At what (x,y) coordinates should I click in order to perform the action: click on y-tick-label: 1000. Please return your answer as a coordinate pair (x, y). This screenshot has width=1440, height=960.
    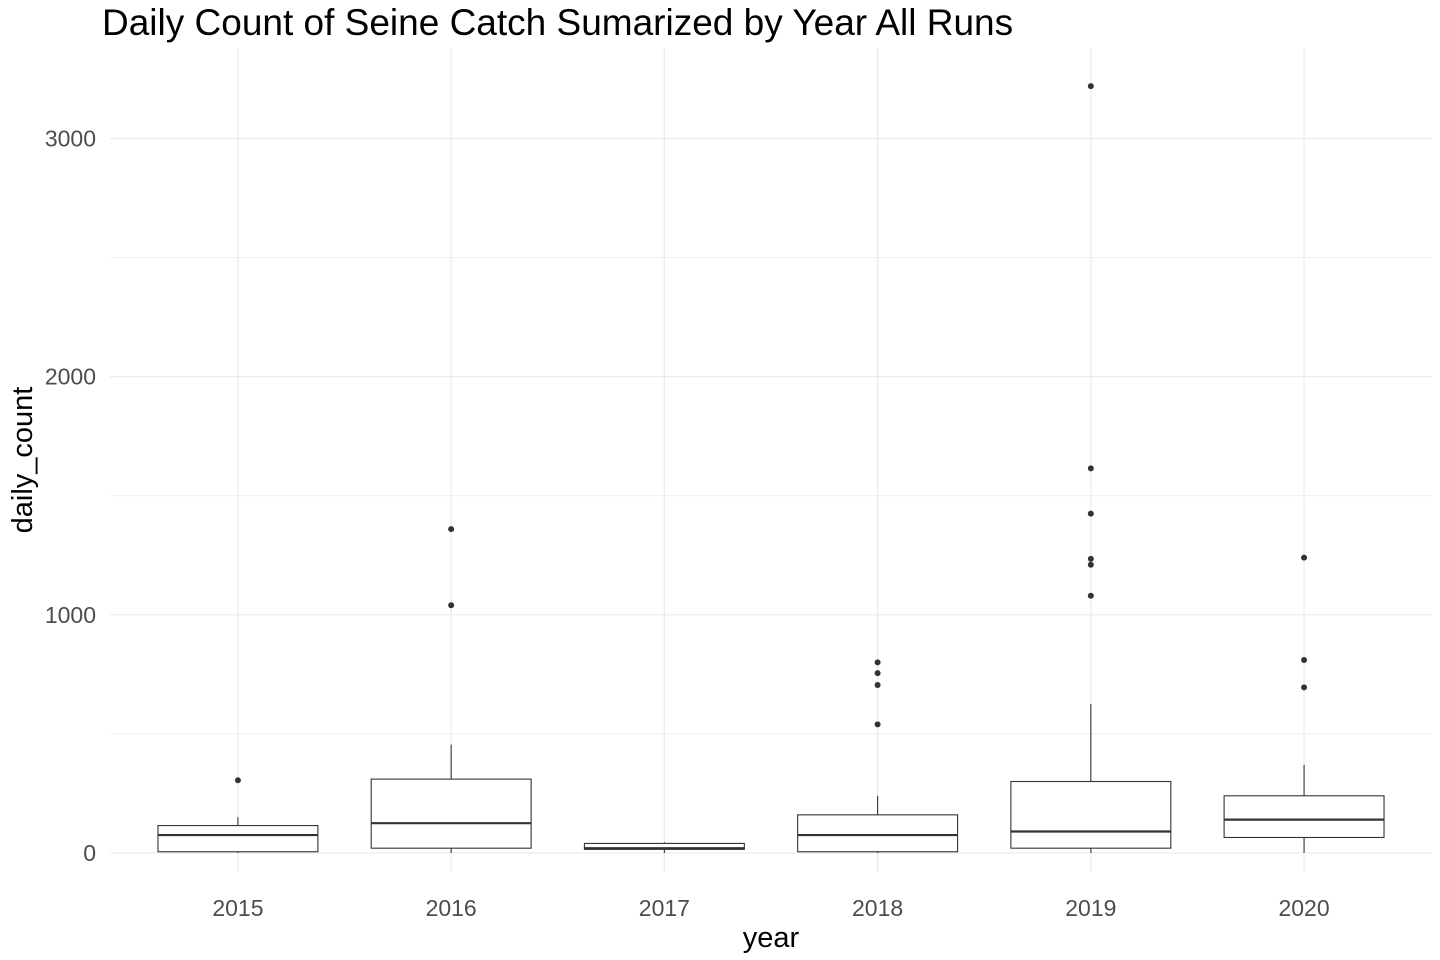
    Looking at the image, I should click on (70, 615).